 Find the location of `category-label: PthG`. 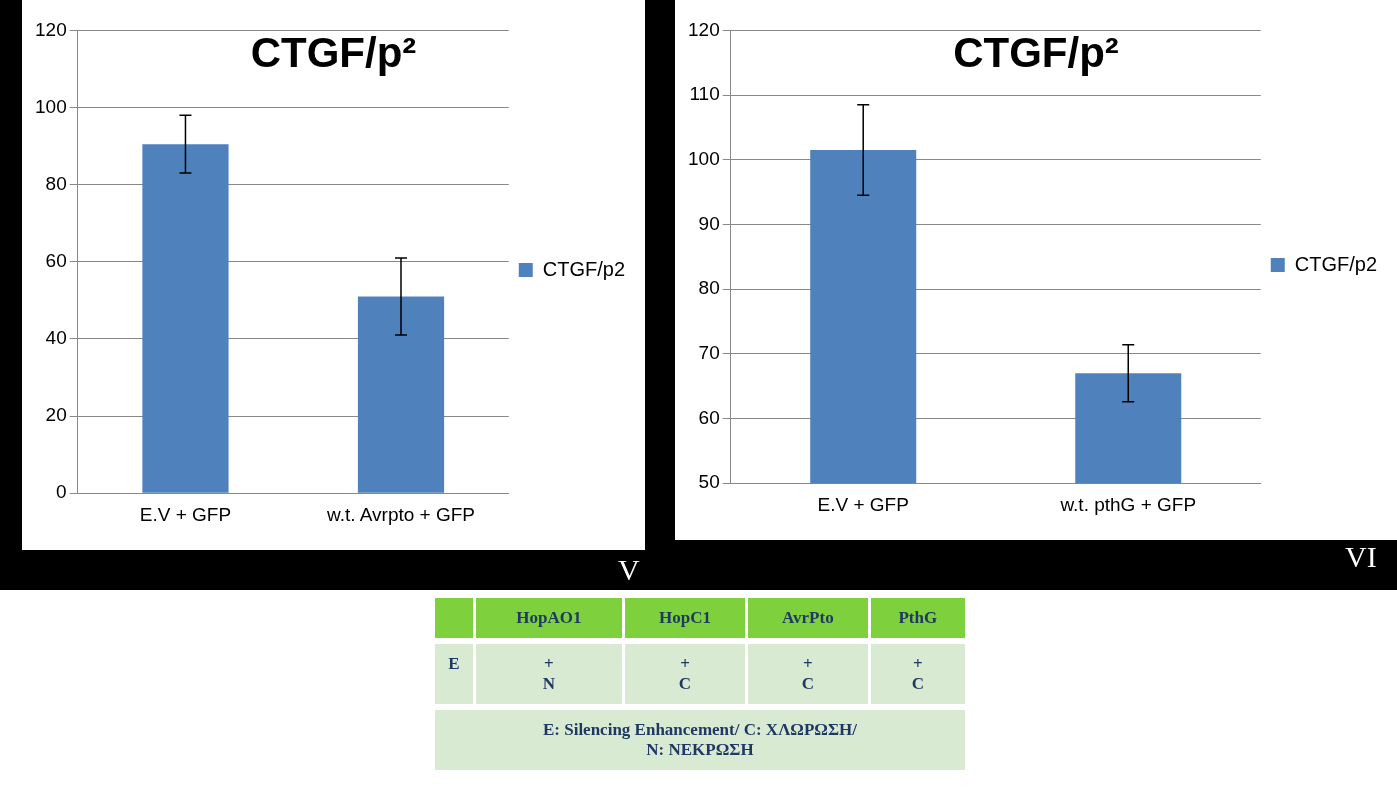

category-label: PthG is located at coordinates (916, 618).